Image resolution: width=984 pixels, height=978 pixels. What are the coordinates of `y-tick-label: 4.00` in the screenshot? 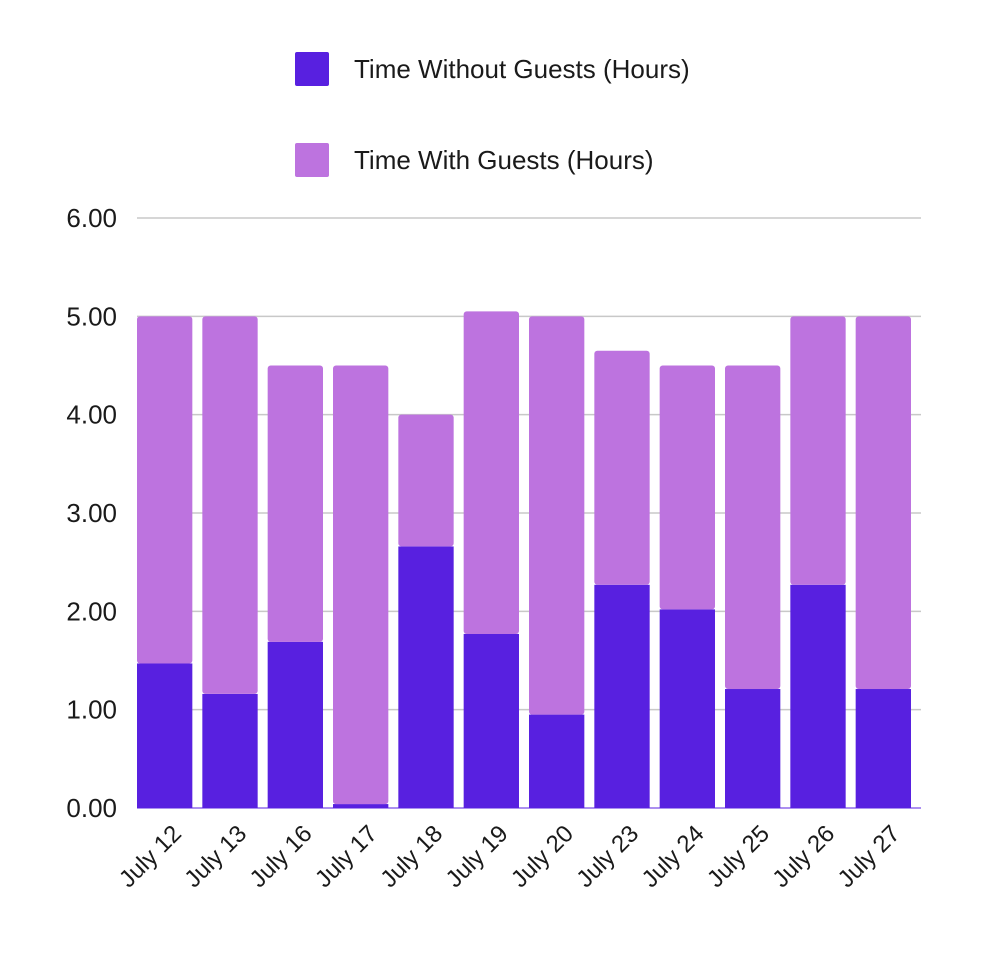 It's located at (91, 415).